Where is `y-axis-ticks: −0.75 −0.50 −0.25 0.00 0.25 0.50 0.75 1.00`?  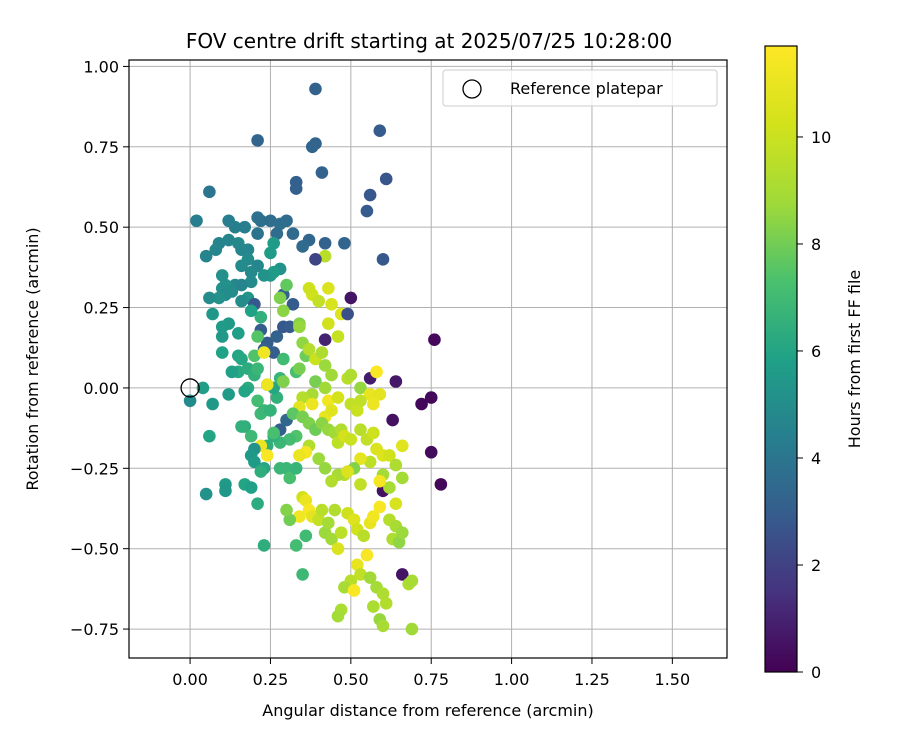
y-axis-ticks: −0.75 −0.50 −0.25 0.00 0.25 0.50 0.75 1.00 is located at coordinates (99, 348).